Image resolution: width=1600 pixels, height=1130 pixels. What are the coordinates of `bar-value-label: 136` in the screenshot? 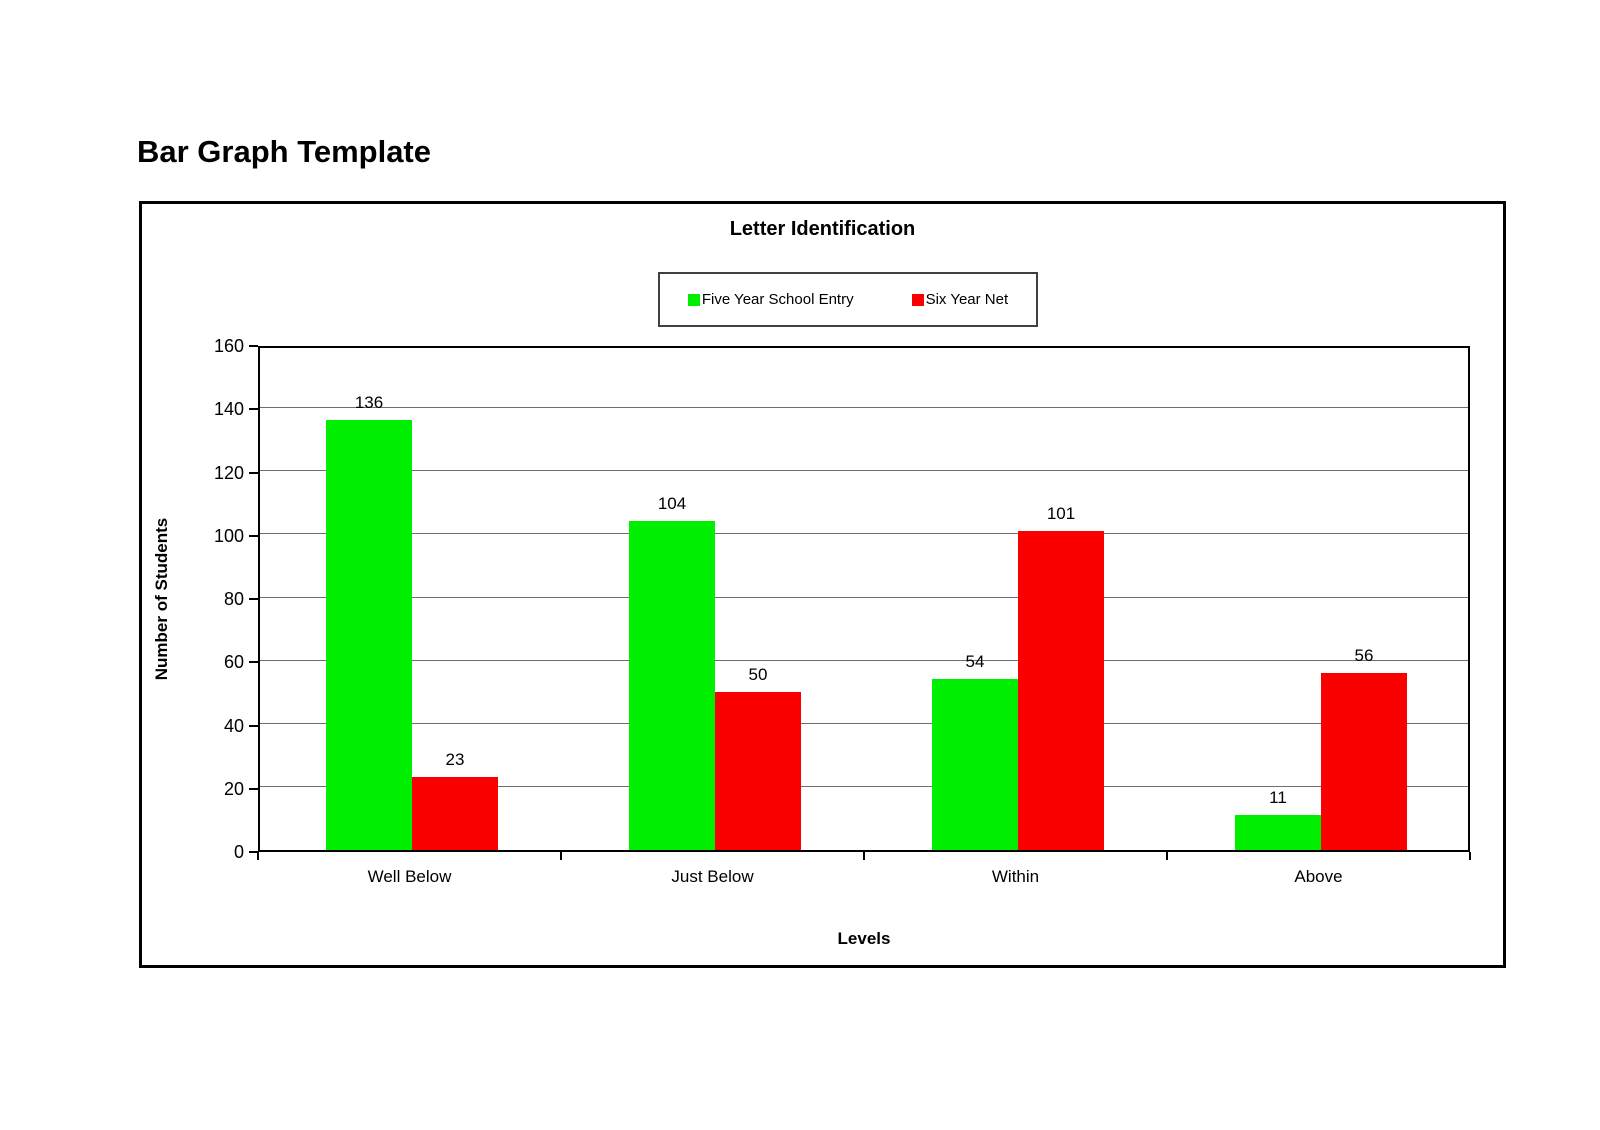 It's located at (369, 402).